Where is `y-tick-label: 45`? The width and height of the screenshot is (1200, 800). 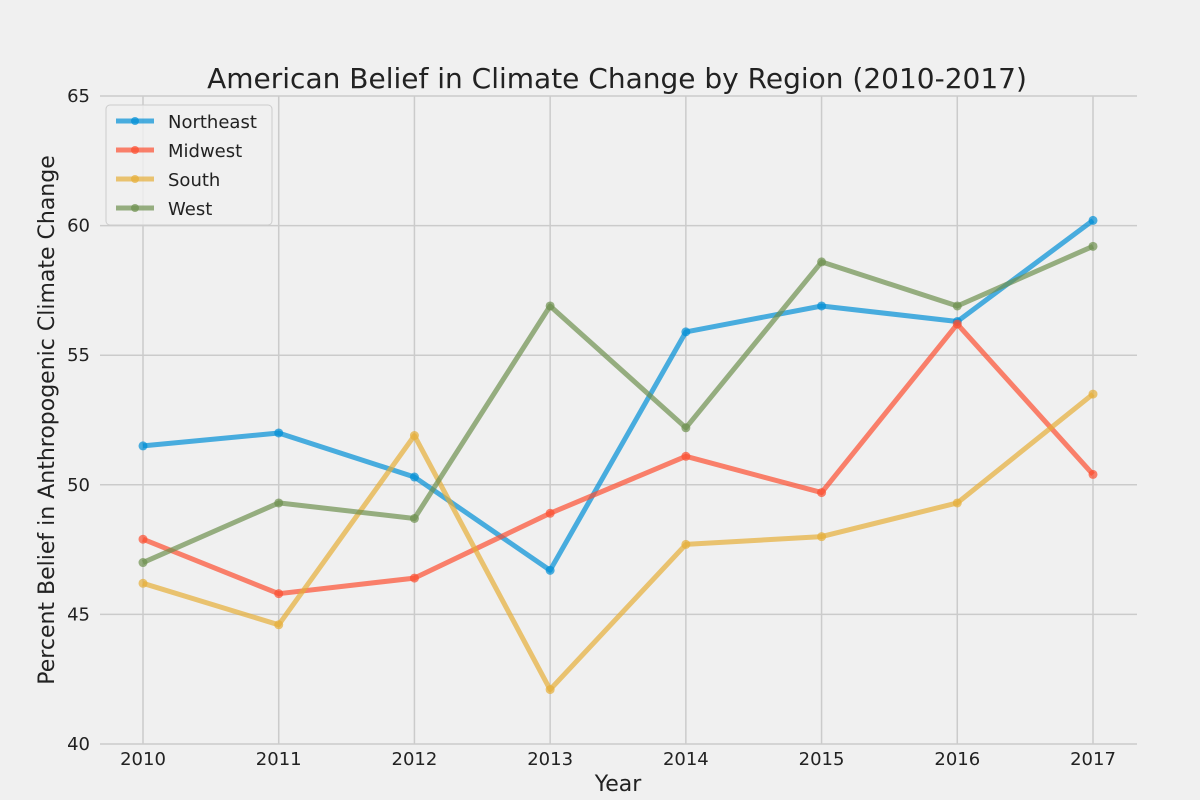
y-tick-label: 45 is located at coordinates (78, 614).